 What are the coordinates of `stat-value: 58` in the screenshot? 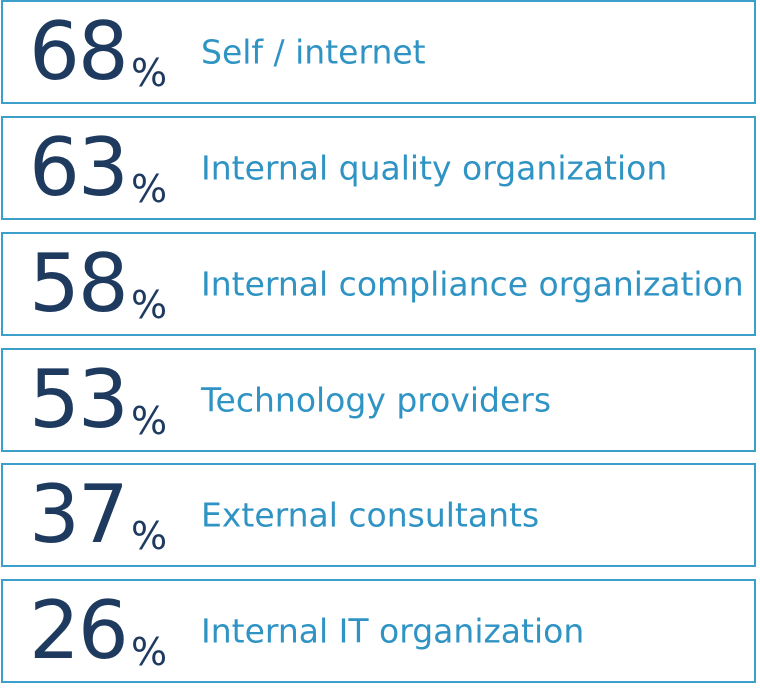 It's located at (79, 283).